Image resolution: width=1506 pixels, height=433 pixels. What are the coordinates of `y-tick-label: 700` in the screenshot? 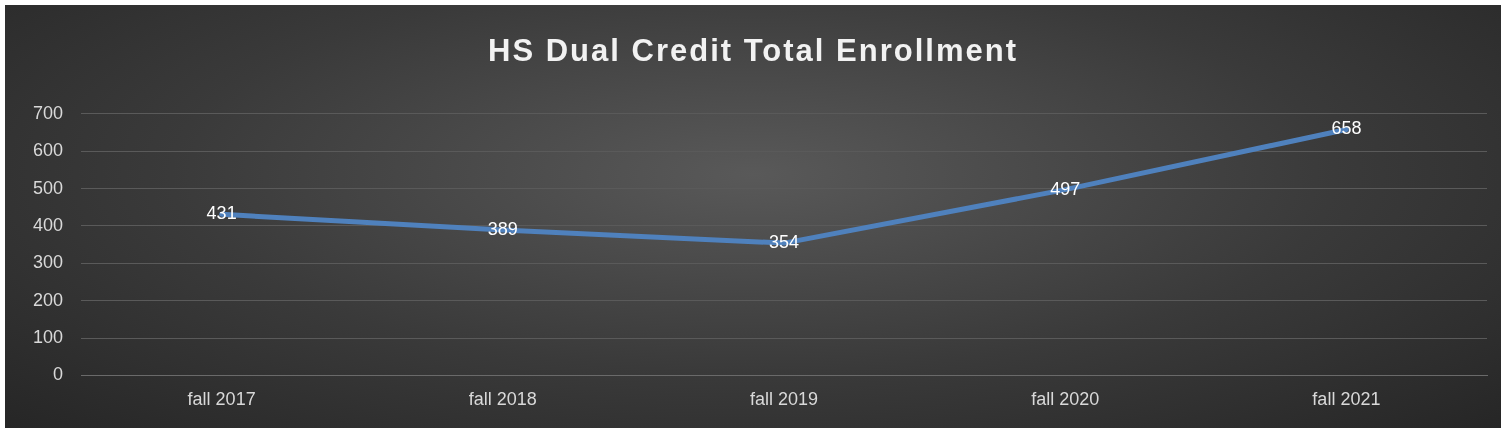 It's located at (48, 112).